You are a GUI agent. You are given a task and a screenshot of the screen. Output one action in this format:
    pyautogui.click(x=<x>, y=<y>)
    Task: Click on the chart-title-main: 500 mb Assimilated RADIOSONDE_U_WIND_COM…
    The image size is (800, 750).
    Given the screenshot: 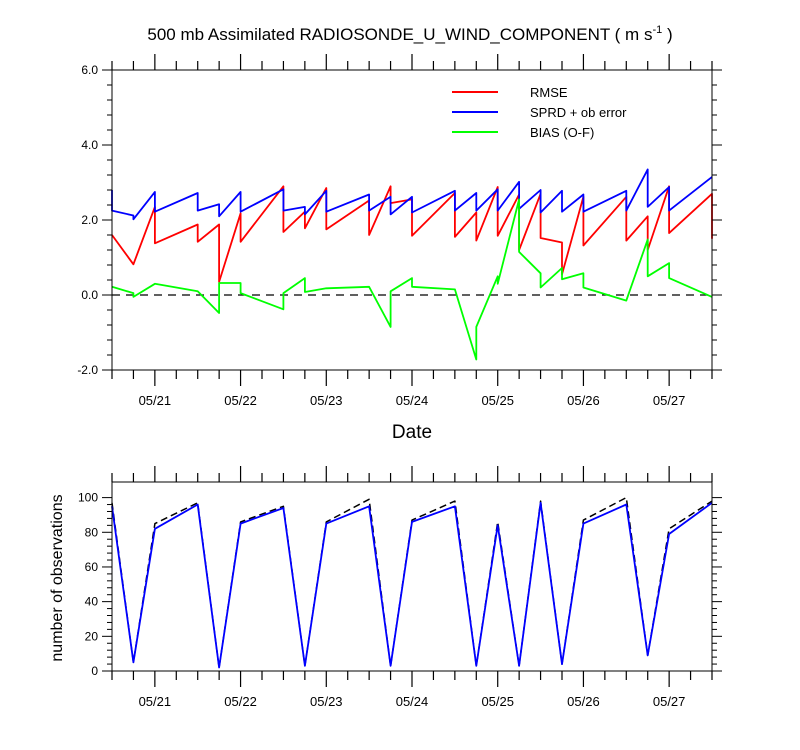 What is the action you would take?
    pyautogui.click(x=399, y=34)
    